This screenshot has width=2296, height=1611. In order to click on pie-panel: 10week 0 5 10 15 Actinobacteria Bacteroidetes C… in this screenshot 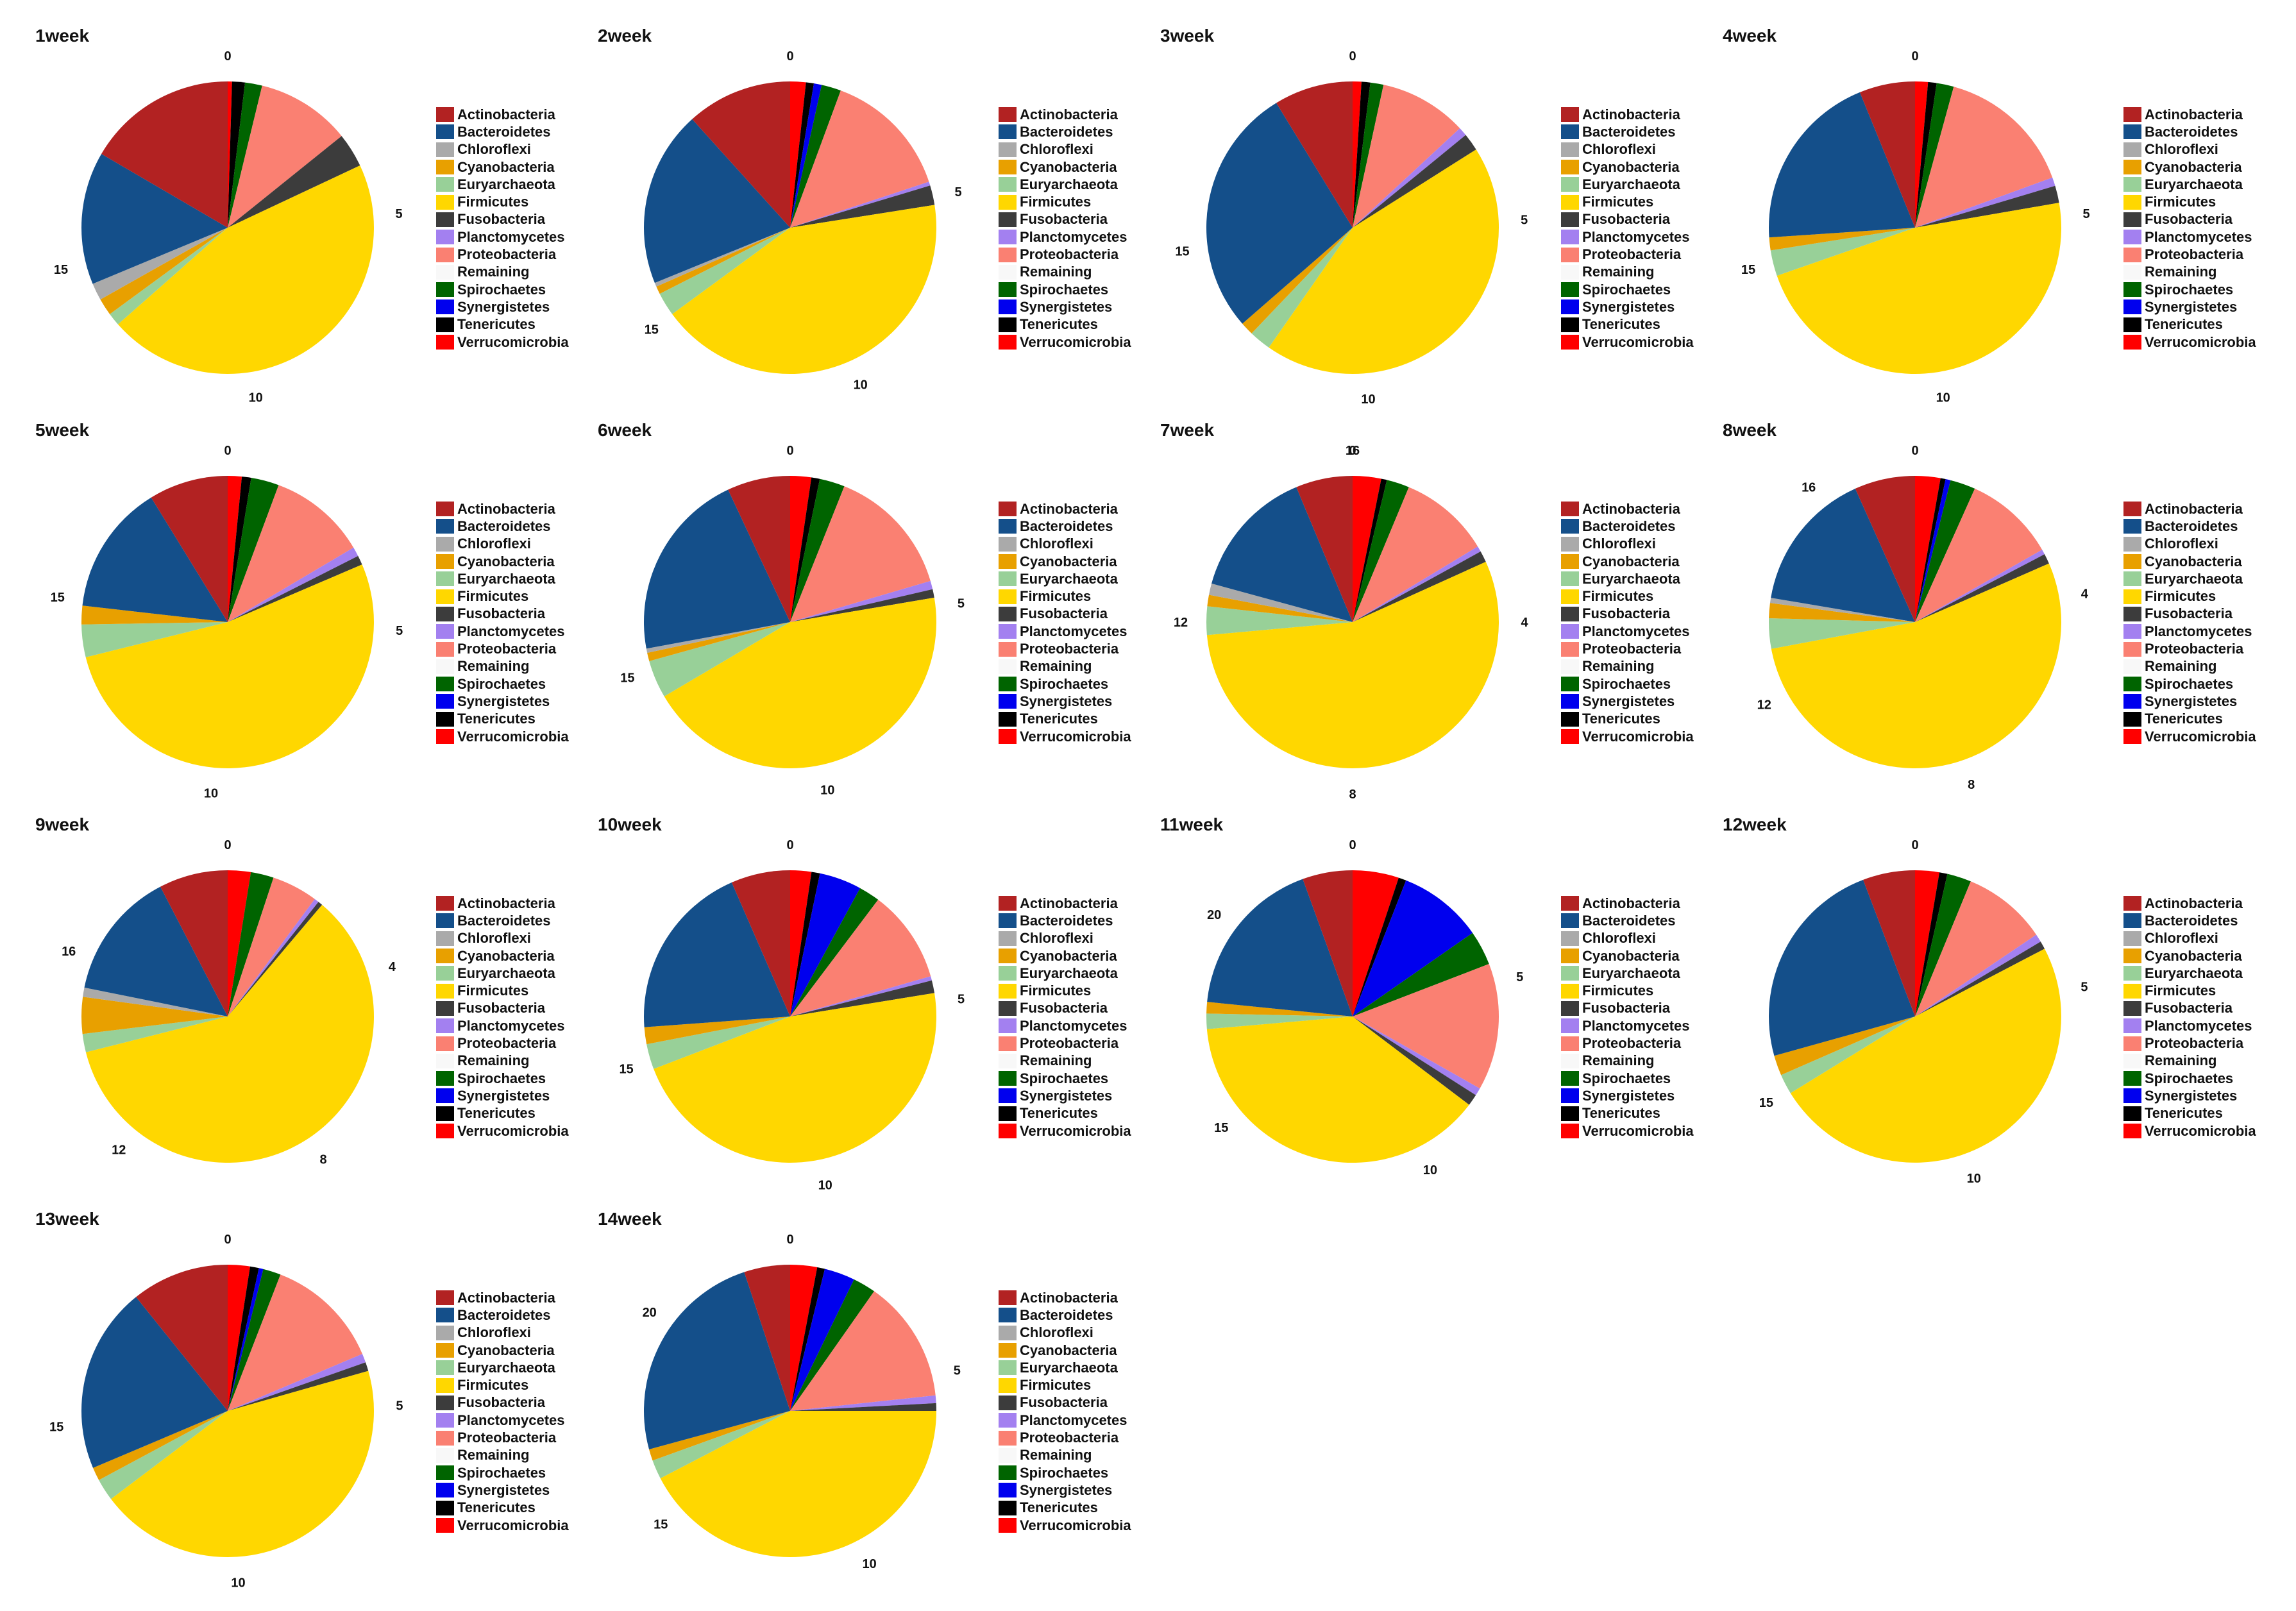, I will do `click(880, 1011)`.